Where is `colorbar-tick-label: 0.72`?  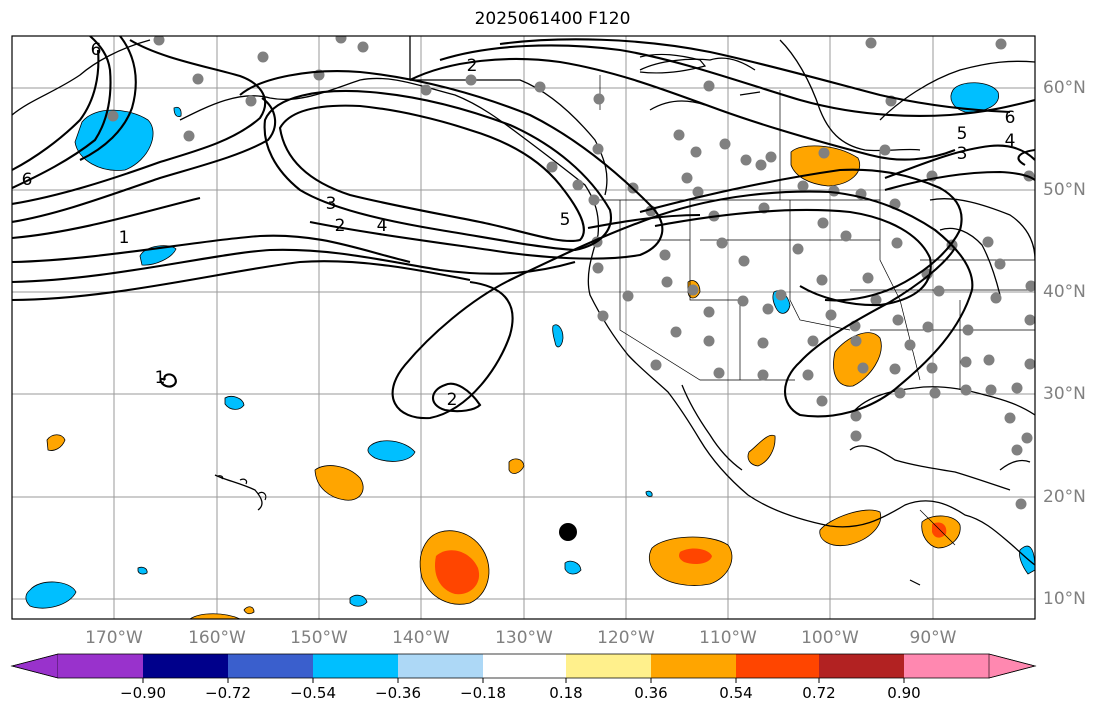 colorbar-tick-label: 0.72 is located at coordinates (818, 693).